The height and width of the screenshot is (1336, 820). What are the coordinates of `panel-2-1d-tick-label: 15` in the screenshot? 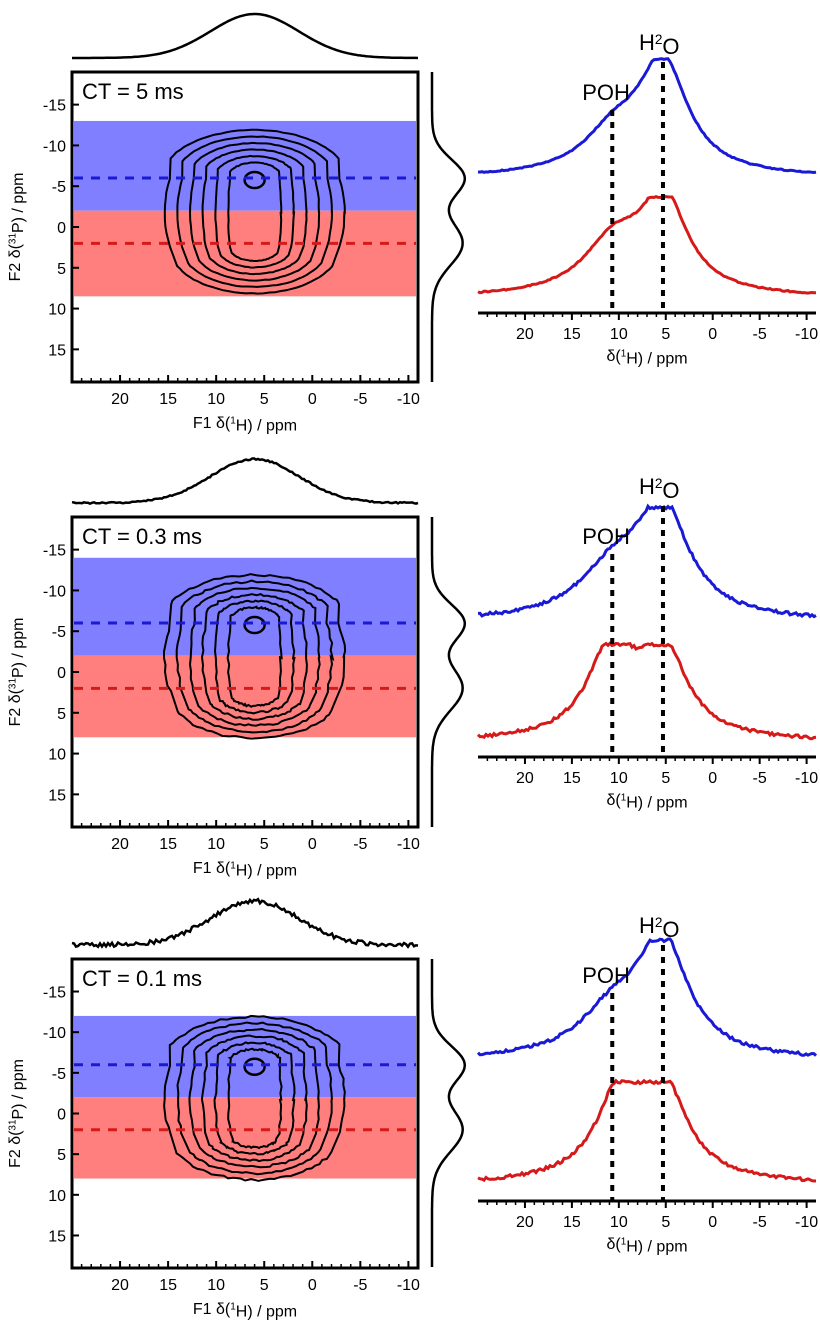 It's located at (572, 778).